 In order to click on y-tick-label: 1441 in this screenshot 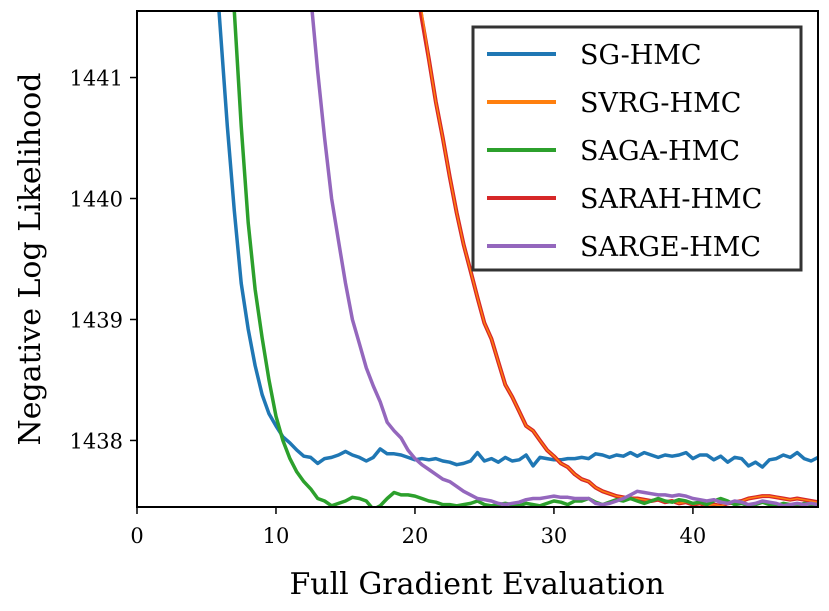, I will do `click(96, 79)`.